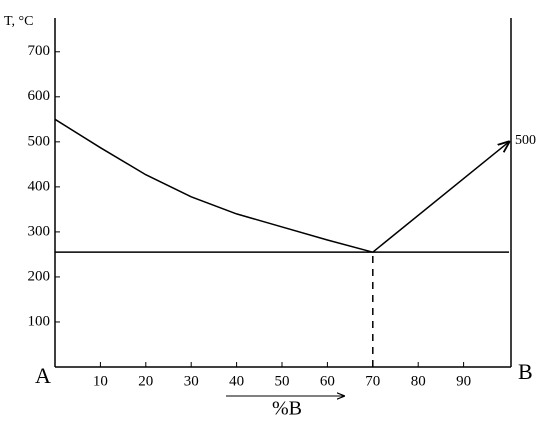  Describe the element at coordinates (18, 21) in the screenshot. I see `y-axis-label: T, °C` at that location.